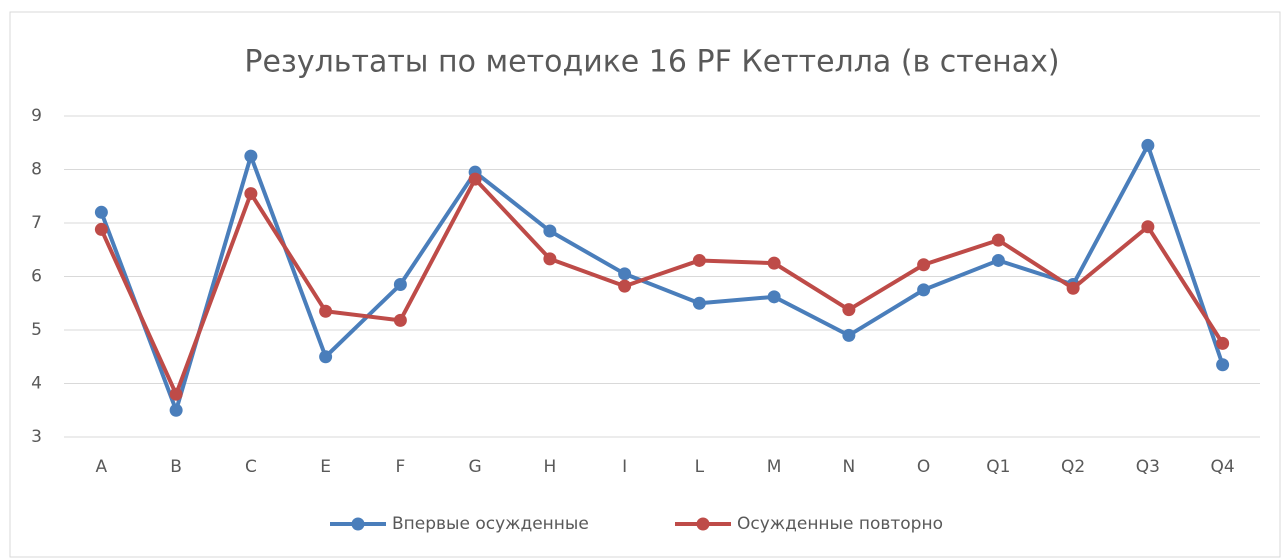  What do you see at coordinates (251, 467) in the screenshot?
I see `x-tick-label: C` at bounding box center [251, 467].